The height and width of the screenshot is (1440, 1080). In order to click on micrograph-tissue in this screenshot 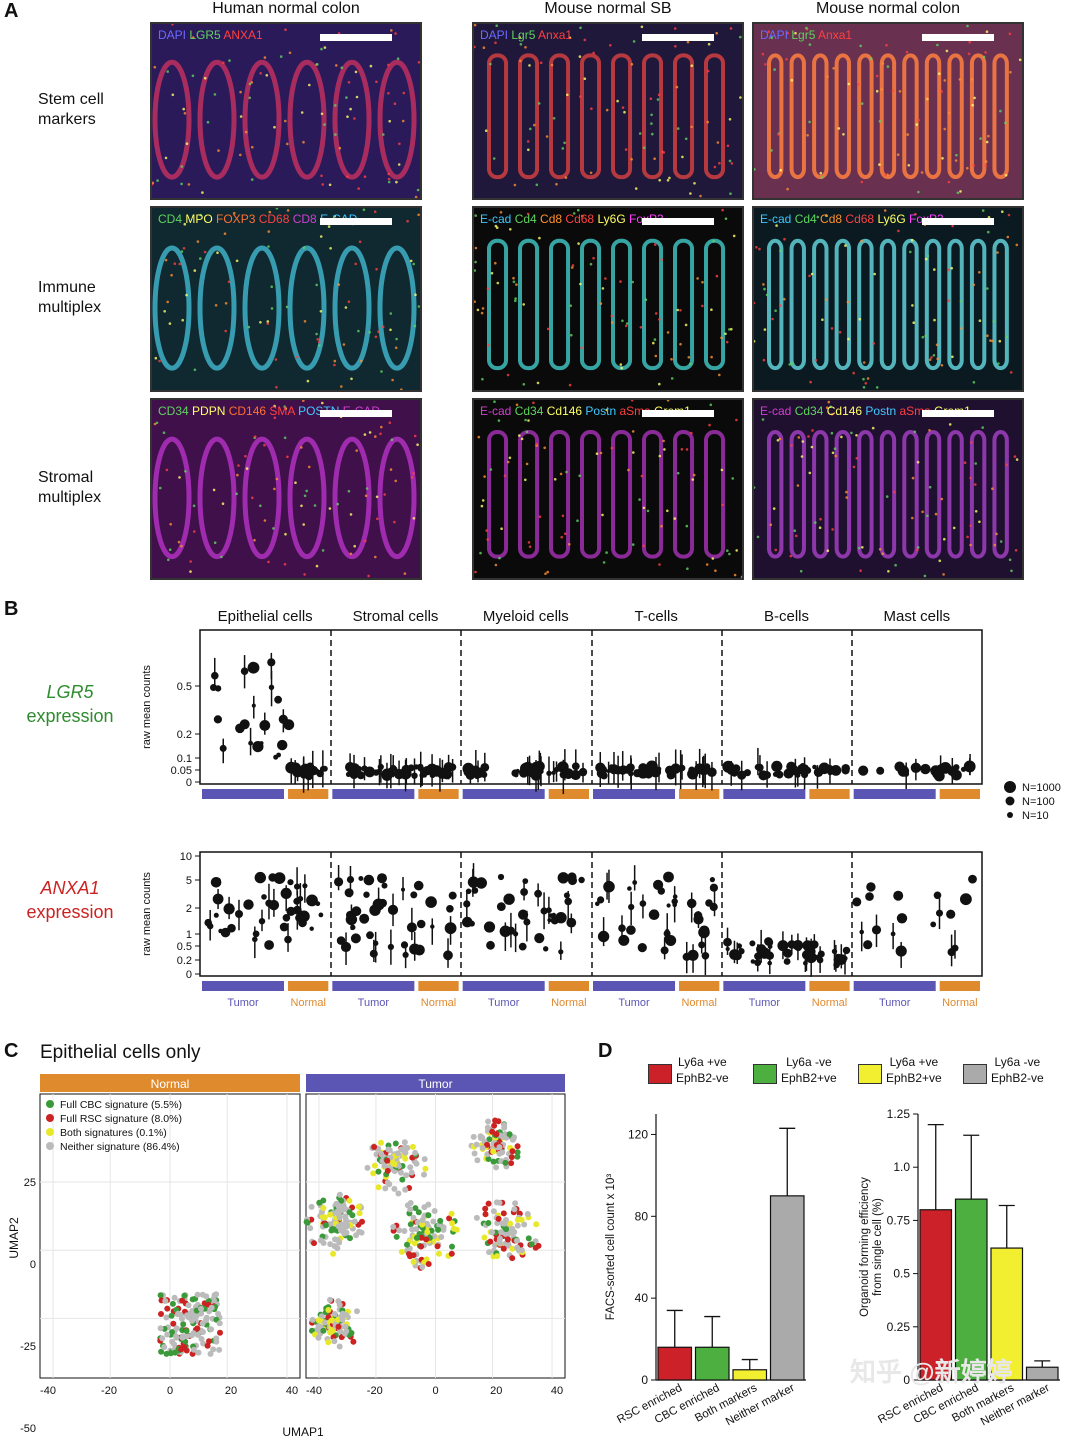, I will do `click(286, 489)`.